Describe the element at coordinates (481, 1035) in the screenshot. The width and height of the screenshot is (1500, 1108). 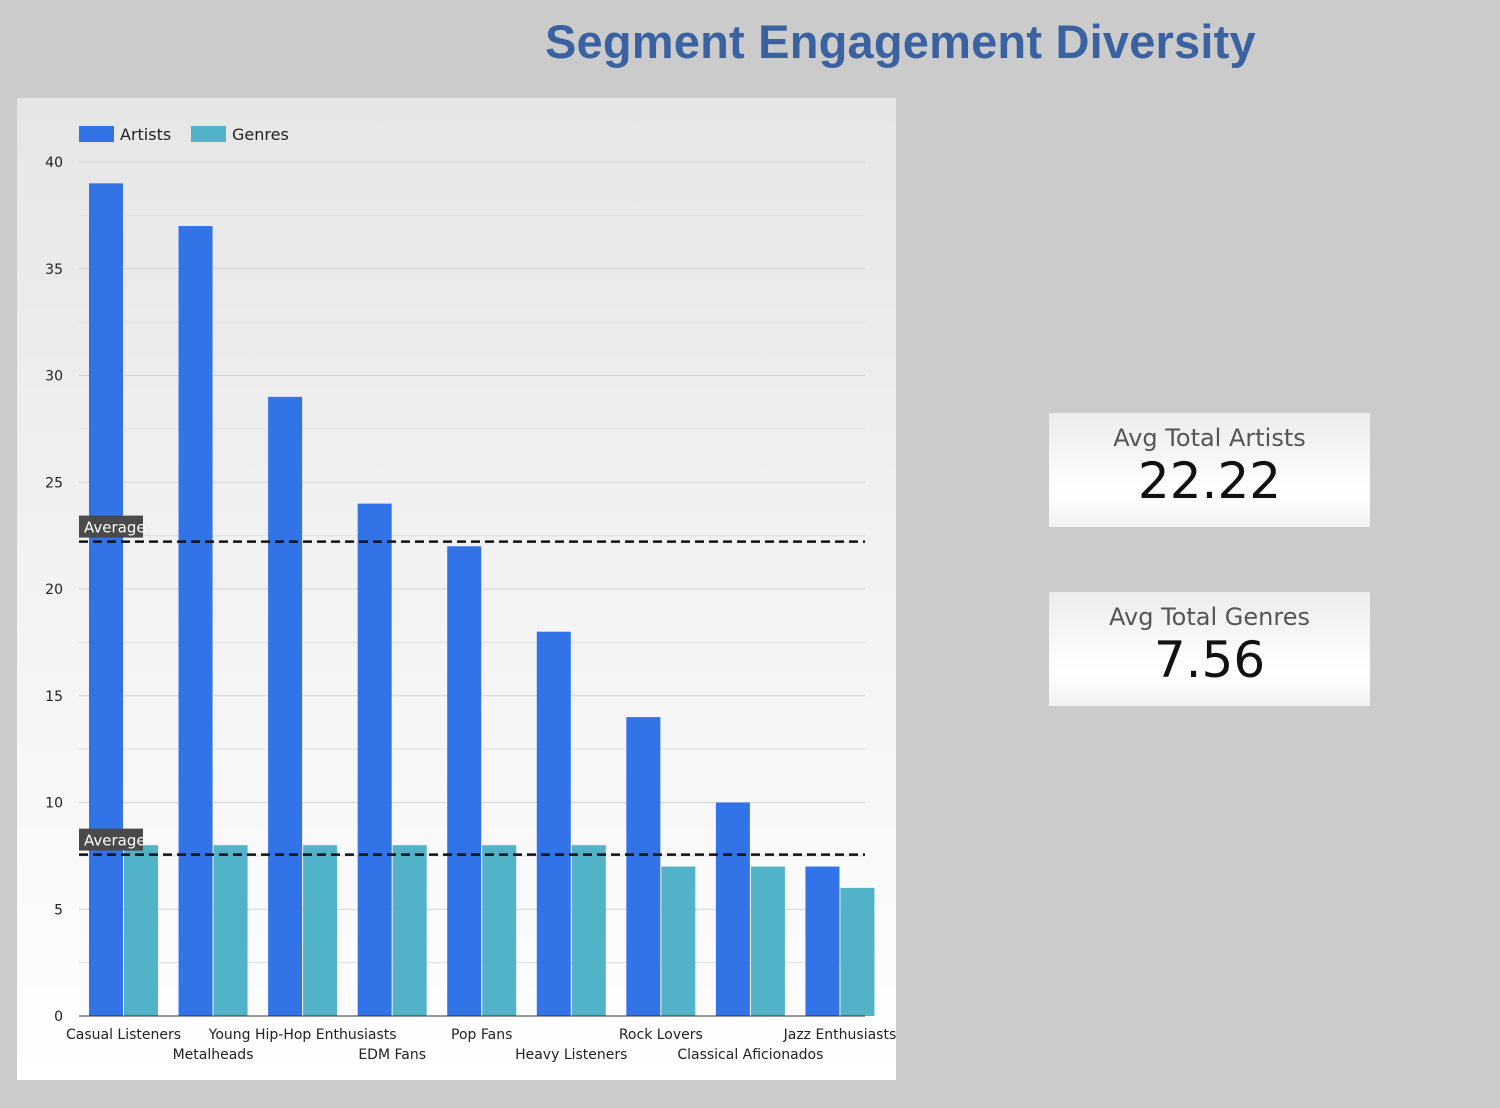
I see `x-category-label: Pop Fans` at that location.